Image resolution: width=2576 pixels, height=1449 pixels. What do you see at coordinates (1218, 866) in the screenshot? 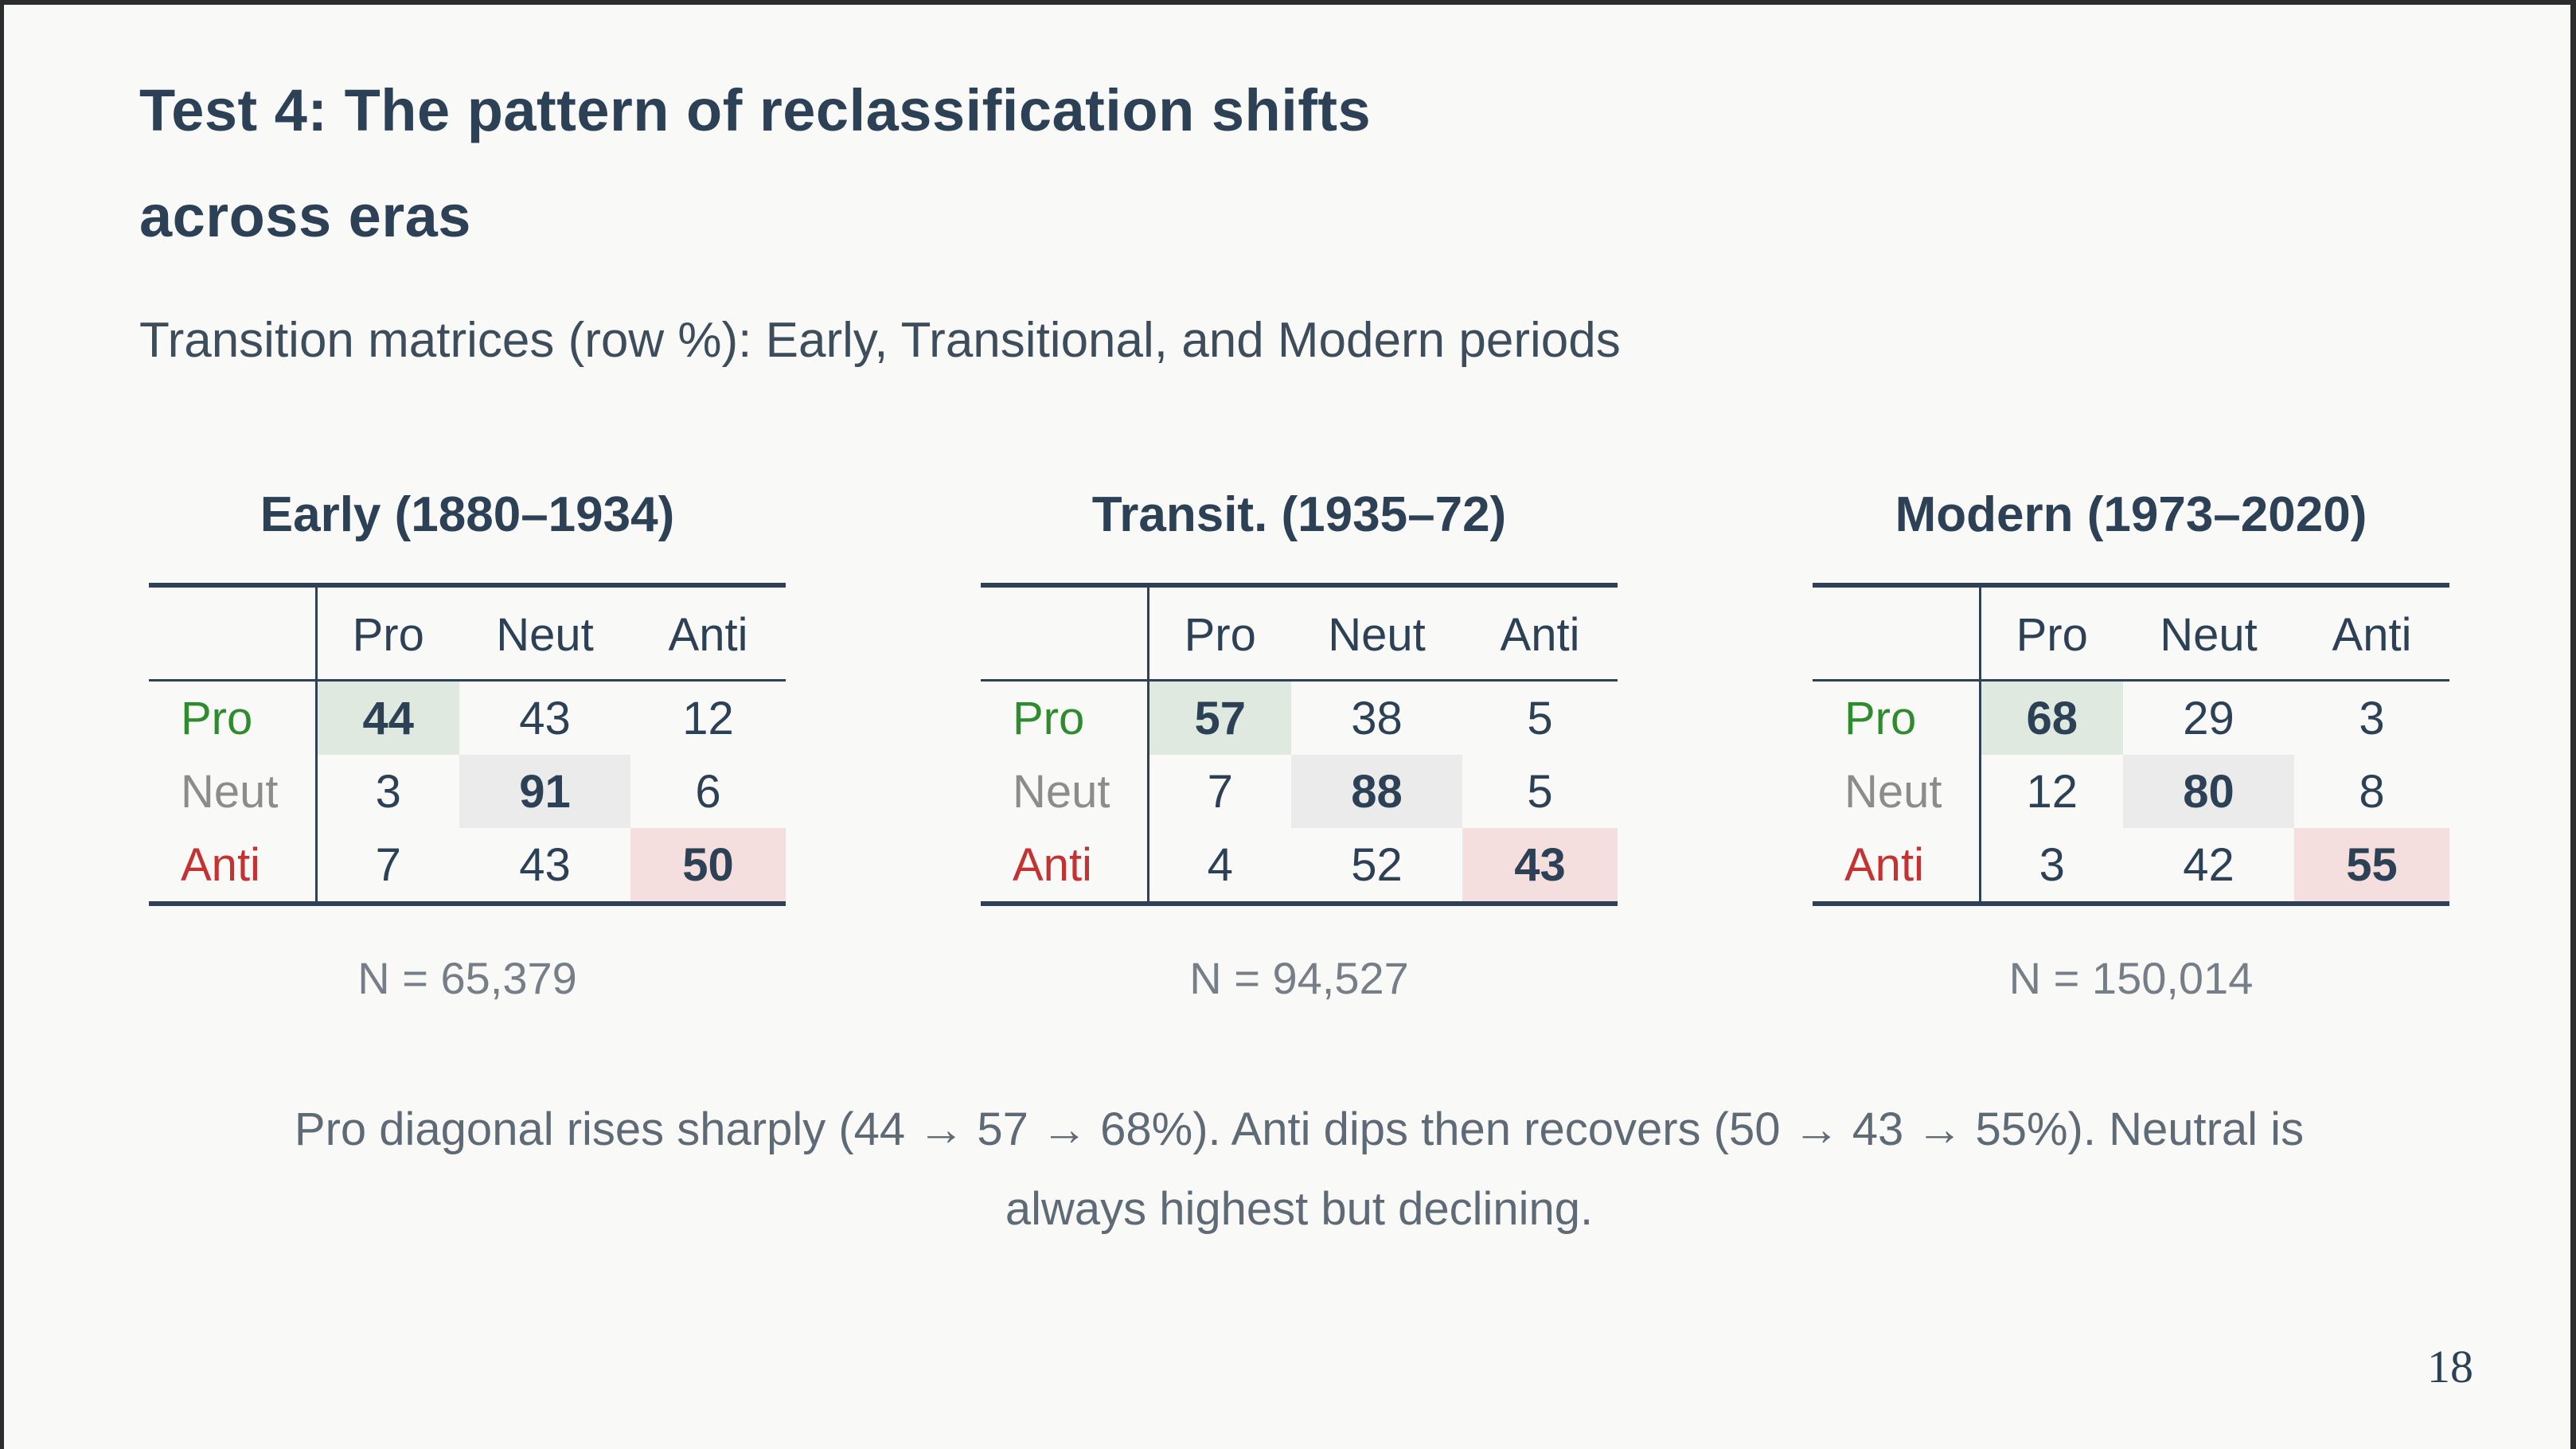
I see `matrix-cell: 4` at bounding box center [1218, 866].